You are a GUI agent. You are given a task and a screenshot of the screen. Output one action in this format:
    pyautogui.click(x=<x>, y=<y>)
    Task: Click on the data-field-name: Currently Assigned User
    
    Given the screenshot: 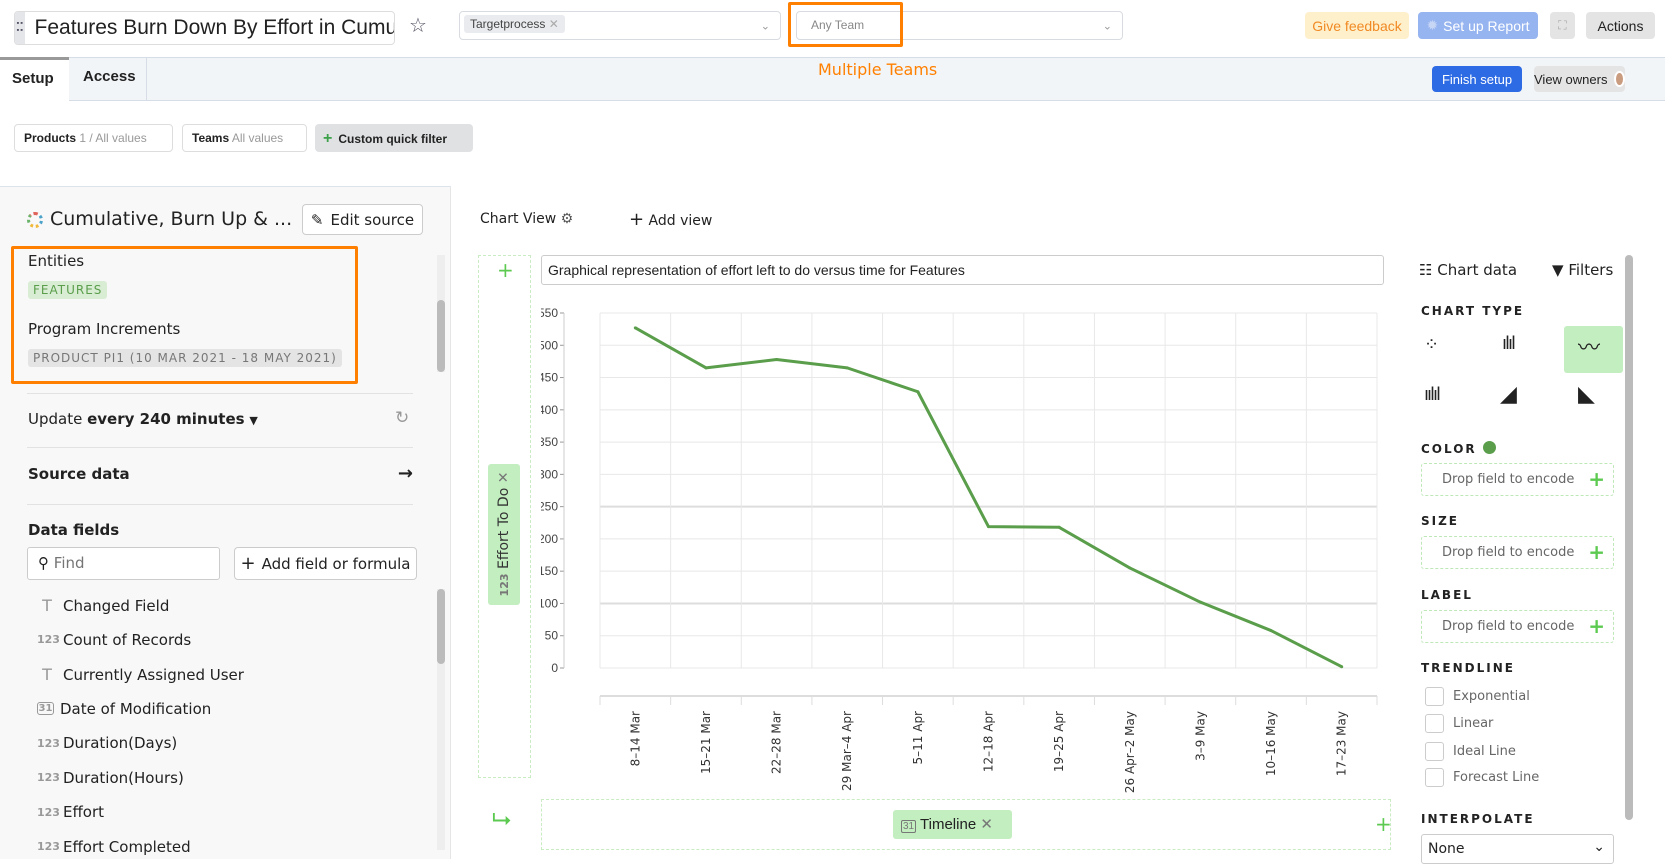 What is the action you would take?
    pyautogui.click(x=153, y=674)
    